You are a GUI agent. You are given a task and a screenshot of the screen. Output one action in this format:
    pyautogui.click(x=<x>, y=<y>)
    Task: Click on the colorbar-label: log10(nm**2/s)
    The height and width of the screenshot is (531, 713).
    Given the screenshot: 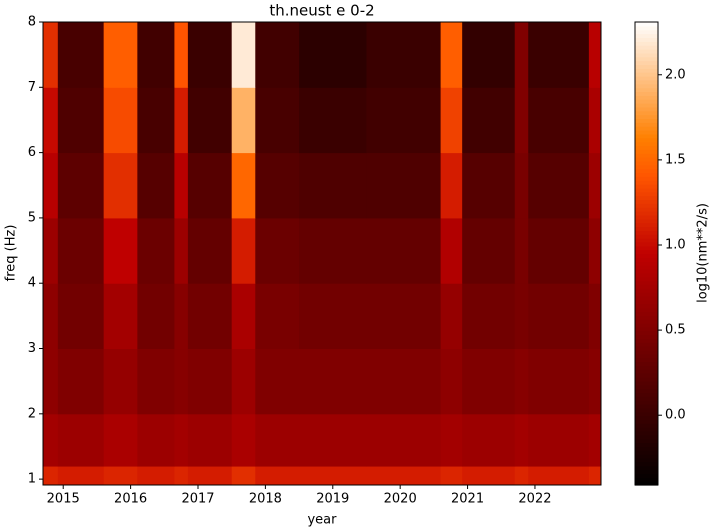 What is the action you would take?
    pyautogui.click(x=703, y=253)
    